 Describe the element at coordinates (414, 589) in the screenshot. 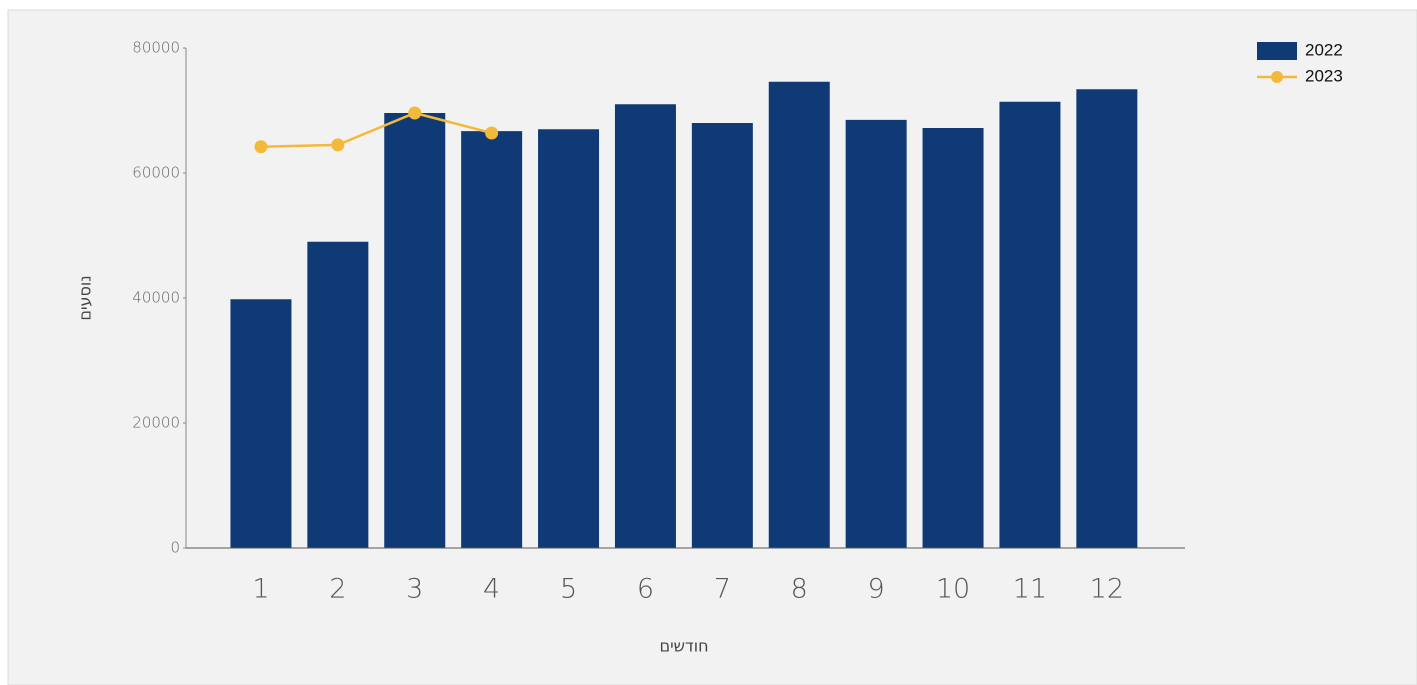

I see `x-tick-label: 3` at that location.